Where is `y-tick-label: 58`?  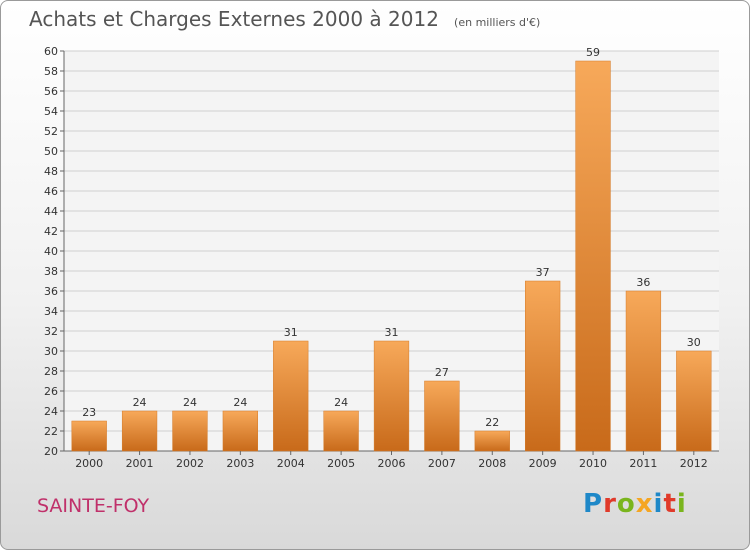
y-tick-label: 58 is located at coordinates (51, 71).